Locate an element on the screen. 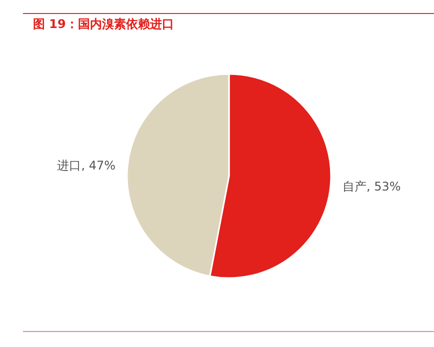 Image resolution: width=434 pixels, height=347 pixels. slice-label: 进口 is located at coordinates (69, 165).